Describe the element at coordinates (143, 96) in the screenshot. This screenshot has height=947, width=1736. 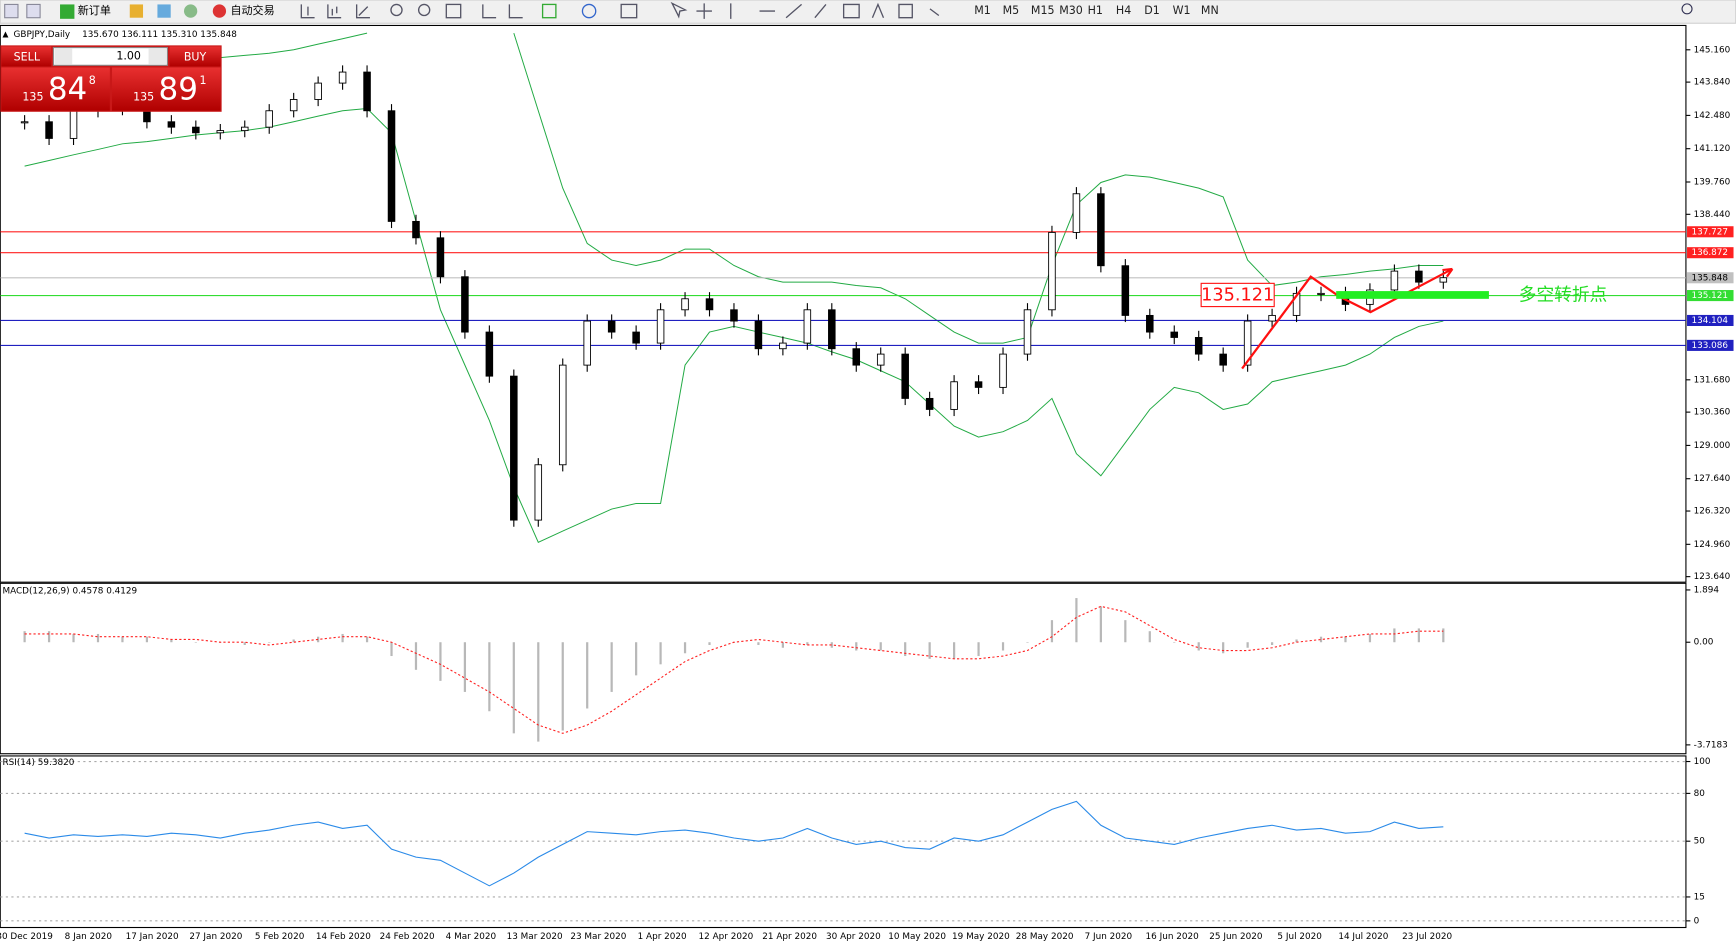
I see `ask-big: 135` at that location.